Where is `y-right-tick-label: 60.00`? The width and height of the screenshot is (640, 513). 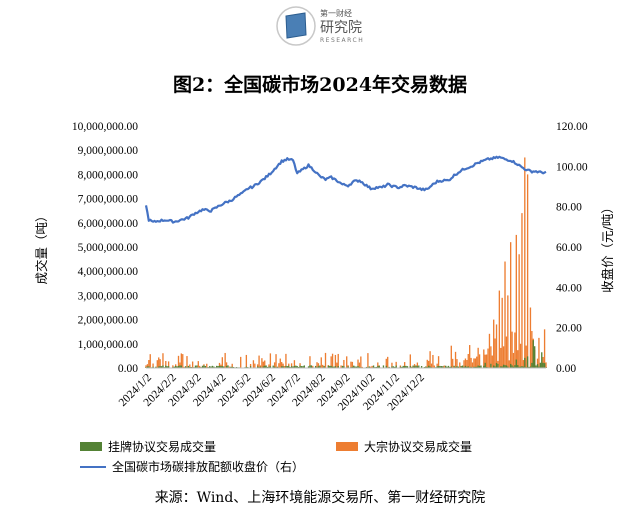 y-right-tick-label: 60.00 is located at coordinates (569, 248).